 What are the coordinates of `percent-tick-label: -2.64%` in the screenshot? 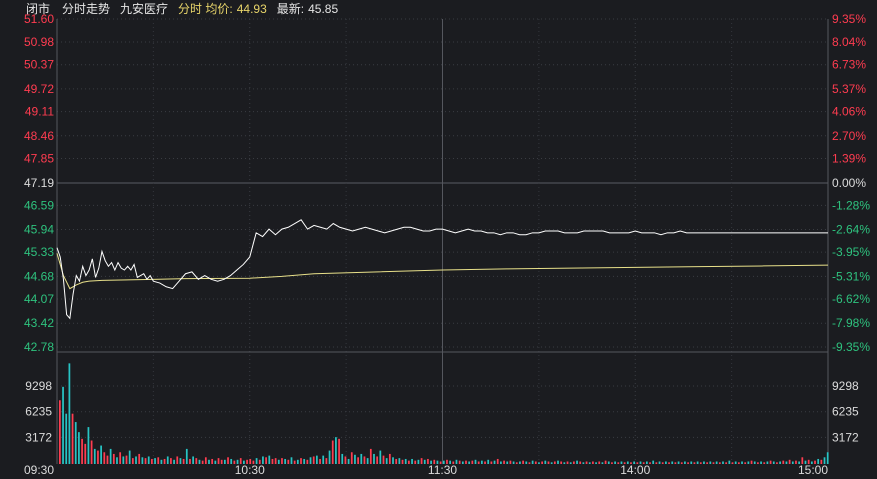 It's located at (851, 229).